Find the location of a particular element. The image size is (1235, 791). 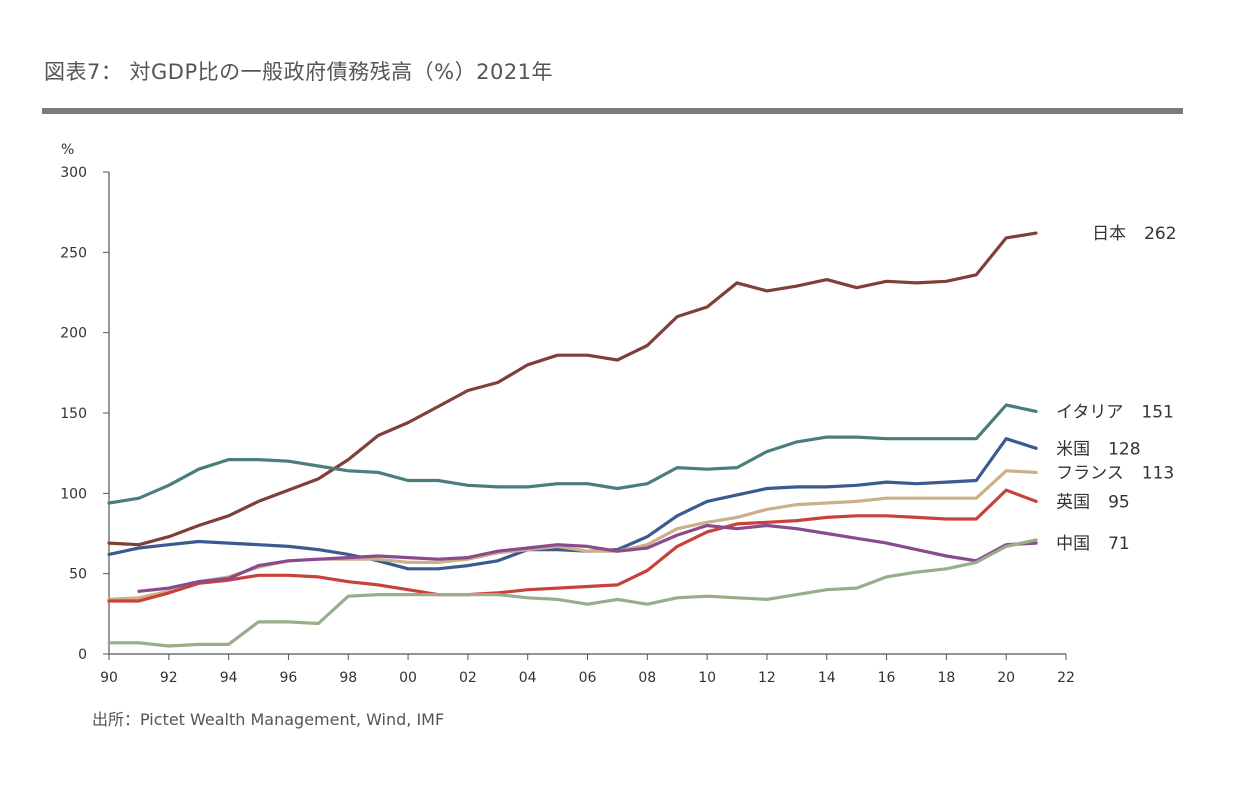

y-tick-label: 0 is located at coordinates (82, 655).